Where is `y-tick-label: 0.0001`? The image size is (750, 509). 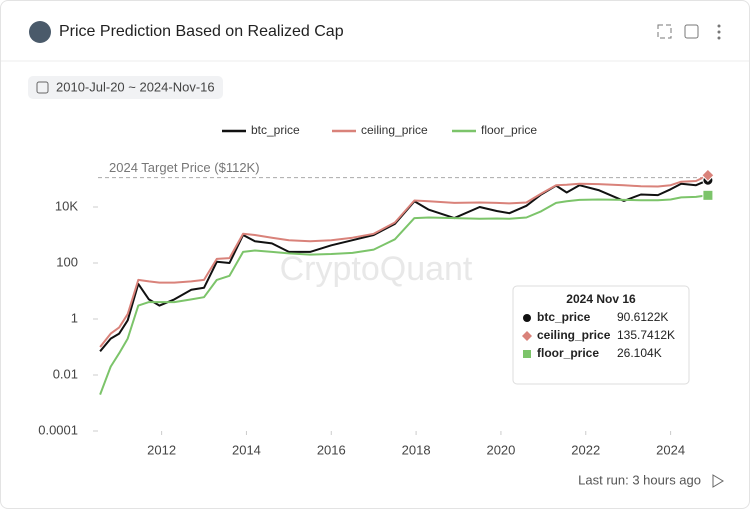
y-tick-label: 0.0001 is located at coordinates (58, 429).